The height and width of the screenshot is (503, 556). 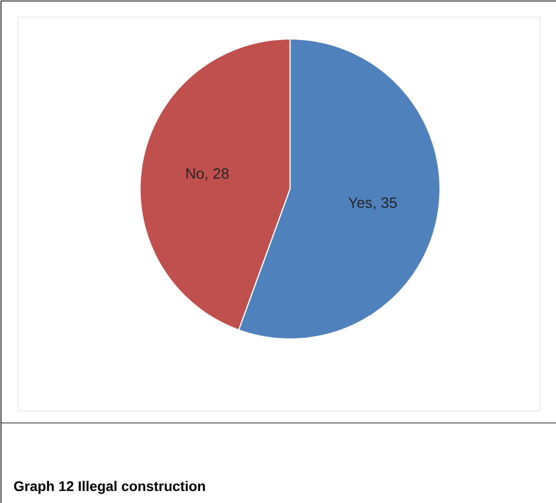 I want to click on slice-label: No, so click(x=195, y=173).